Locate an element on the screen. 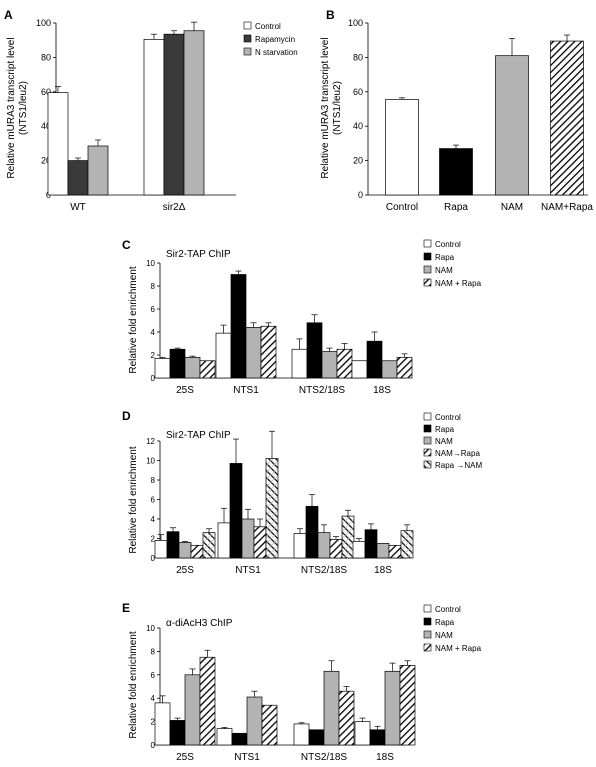 This screenshot has width=596, height=767. y-tick-label: 80 is located at coordinates (46, 57).